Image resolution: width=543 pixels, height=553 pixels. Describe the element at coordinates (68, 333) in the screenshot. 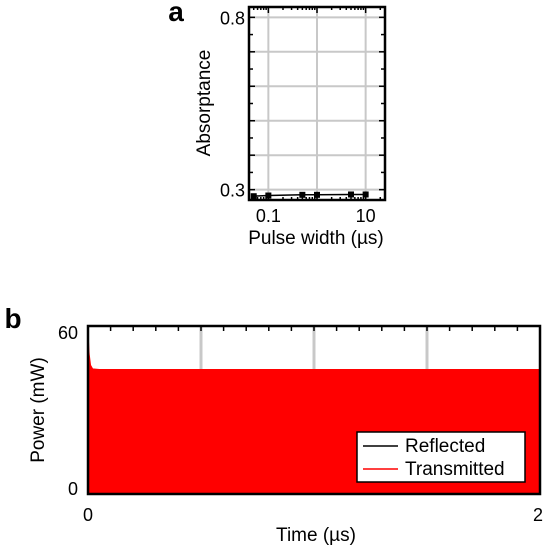

I see `panel-b-y-tick-label: 60` at that location.